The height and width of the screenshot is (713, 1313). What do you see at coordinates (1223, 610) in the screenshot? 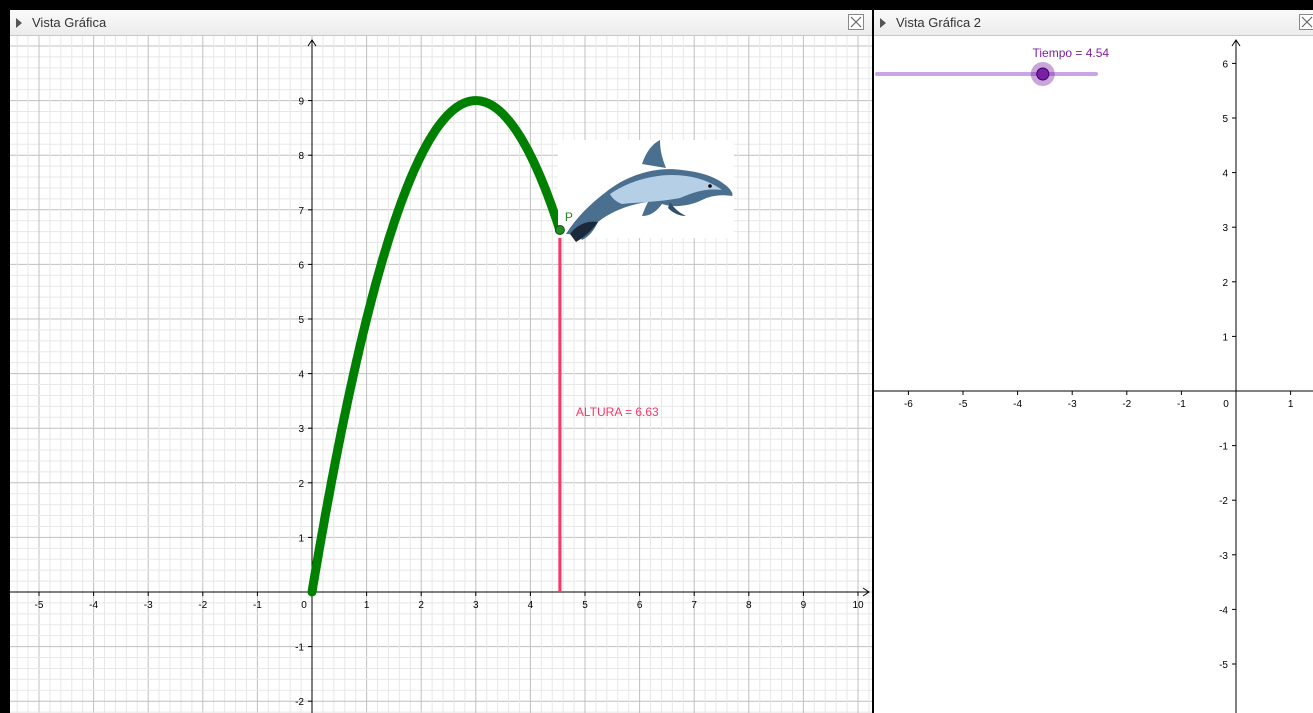
I see `y-tick-label: -4` at bounding box center [1223, 610].